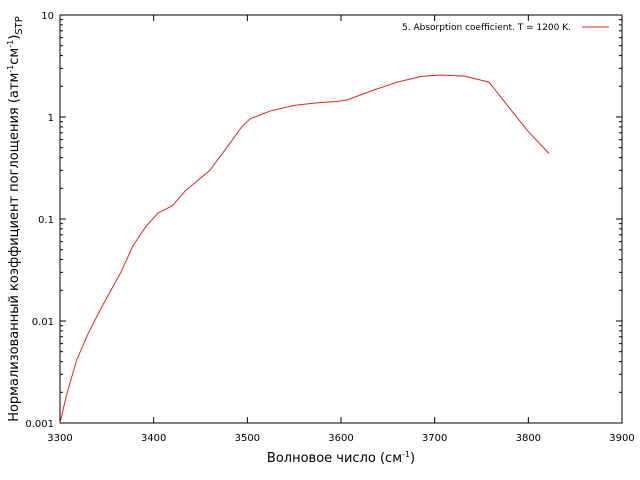  I want to click on x-tick-label: 3300, so click(59, 438).